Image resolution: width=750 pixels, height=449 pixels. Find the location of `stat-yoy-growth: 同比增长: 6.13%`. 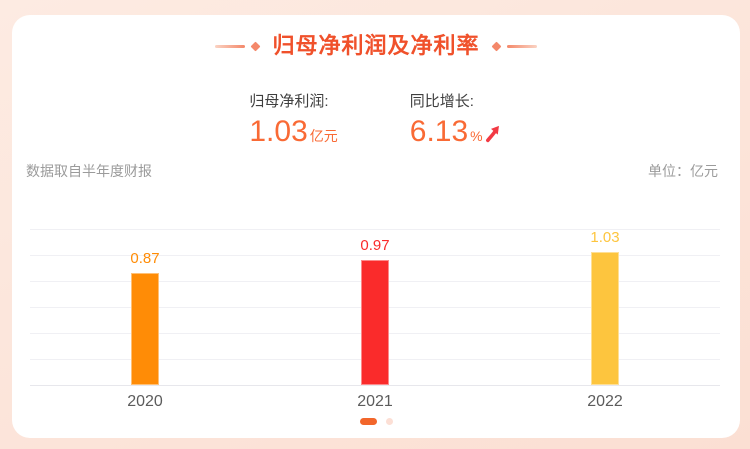

stat-yoy-growth: 同比增长: 6.13% is located at coordinates (456, 122).